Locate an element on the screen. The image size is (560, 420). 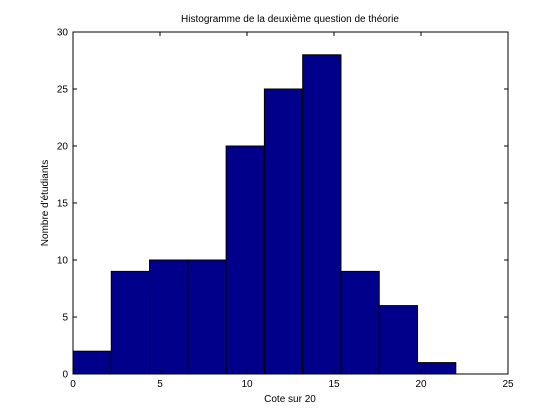
x-axis-label: Cote sur 20 is located at coordinates (290, 399).